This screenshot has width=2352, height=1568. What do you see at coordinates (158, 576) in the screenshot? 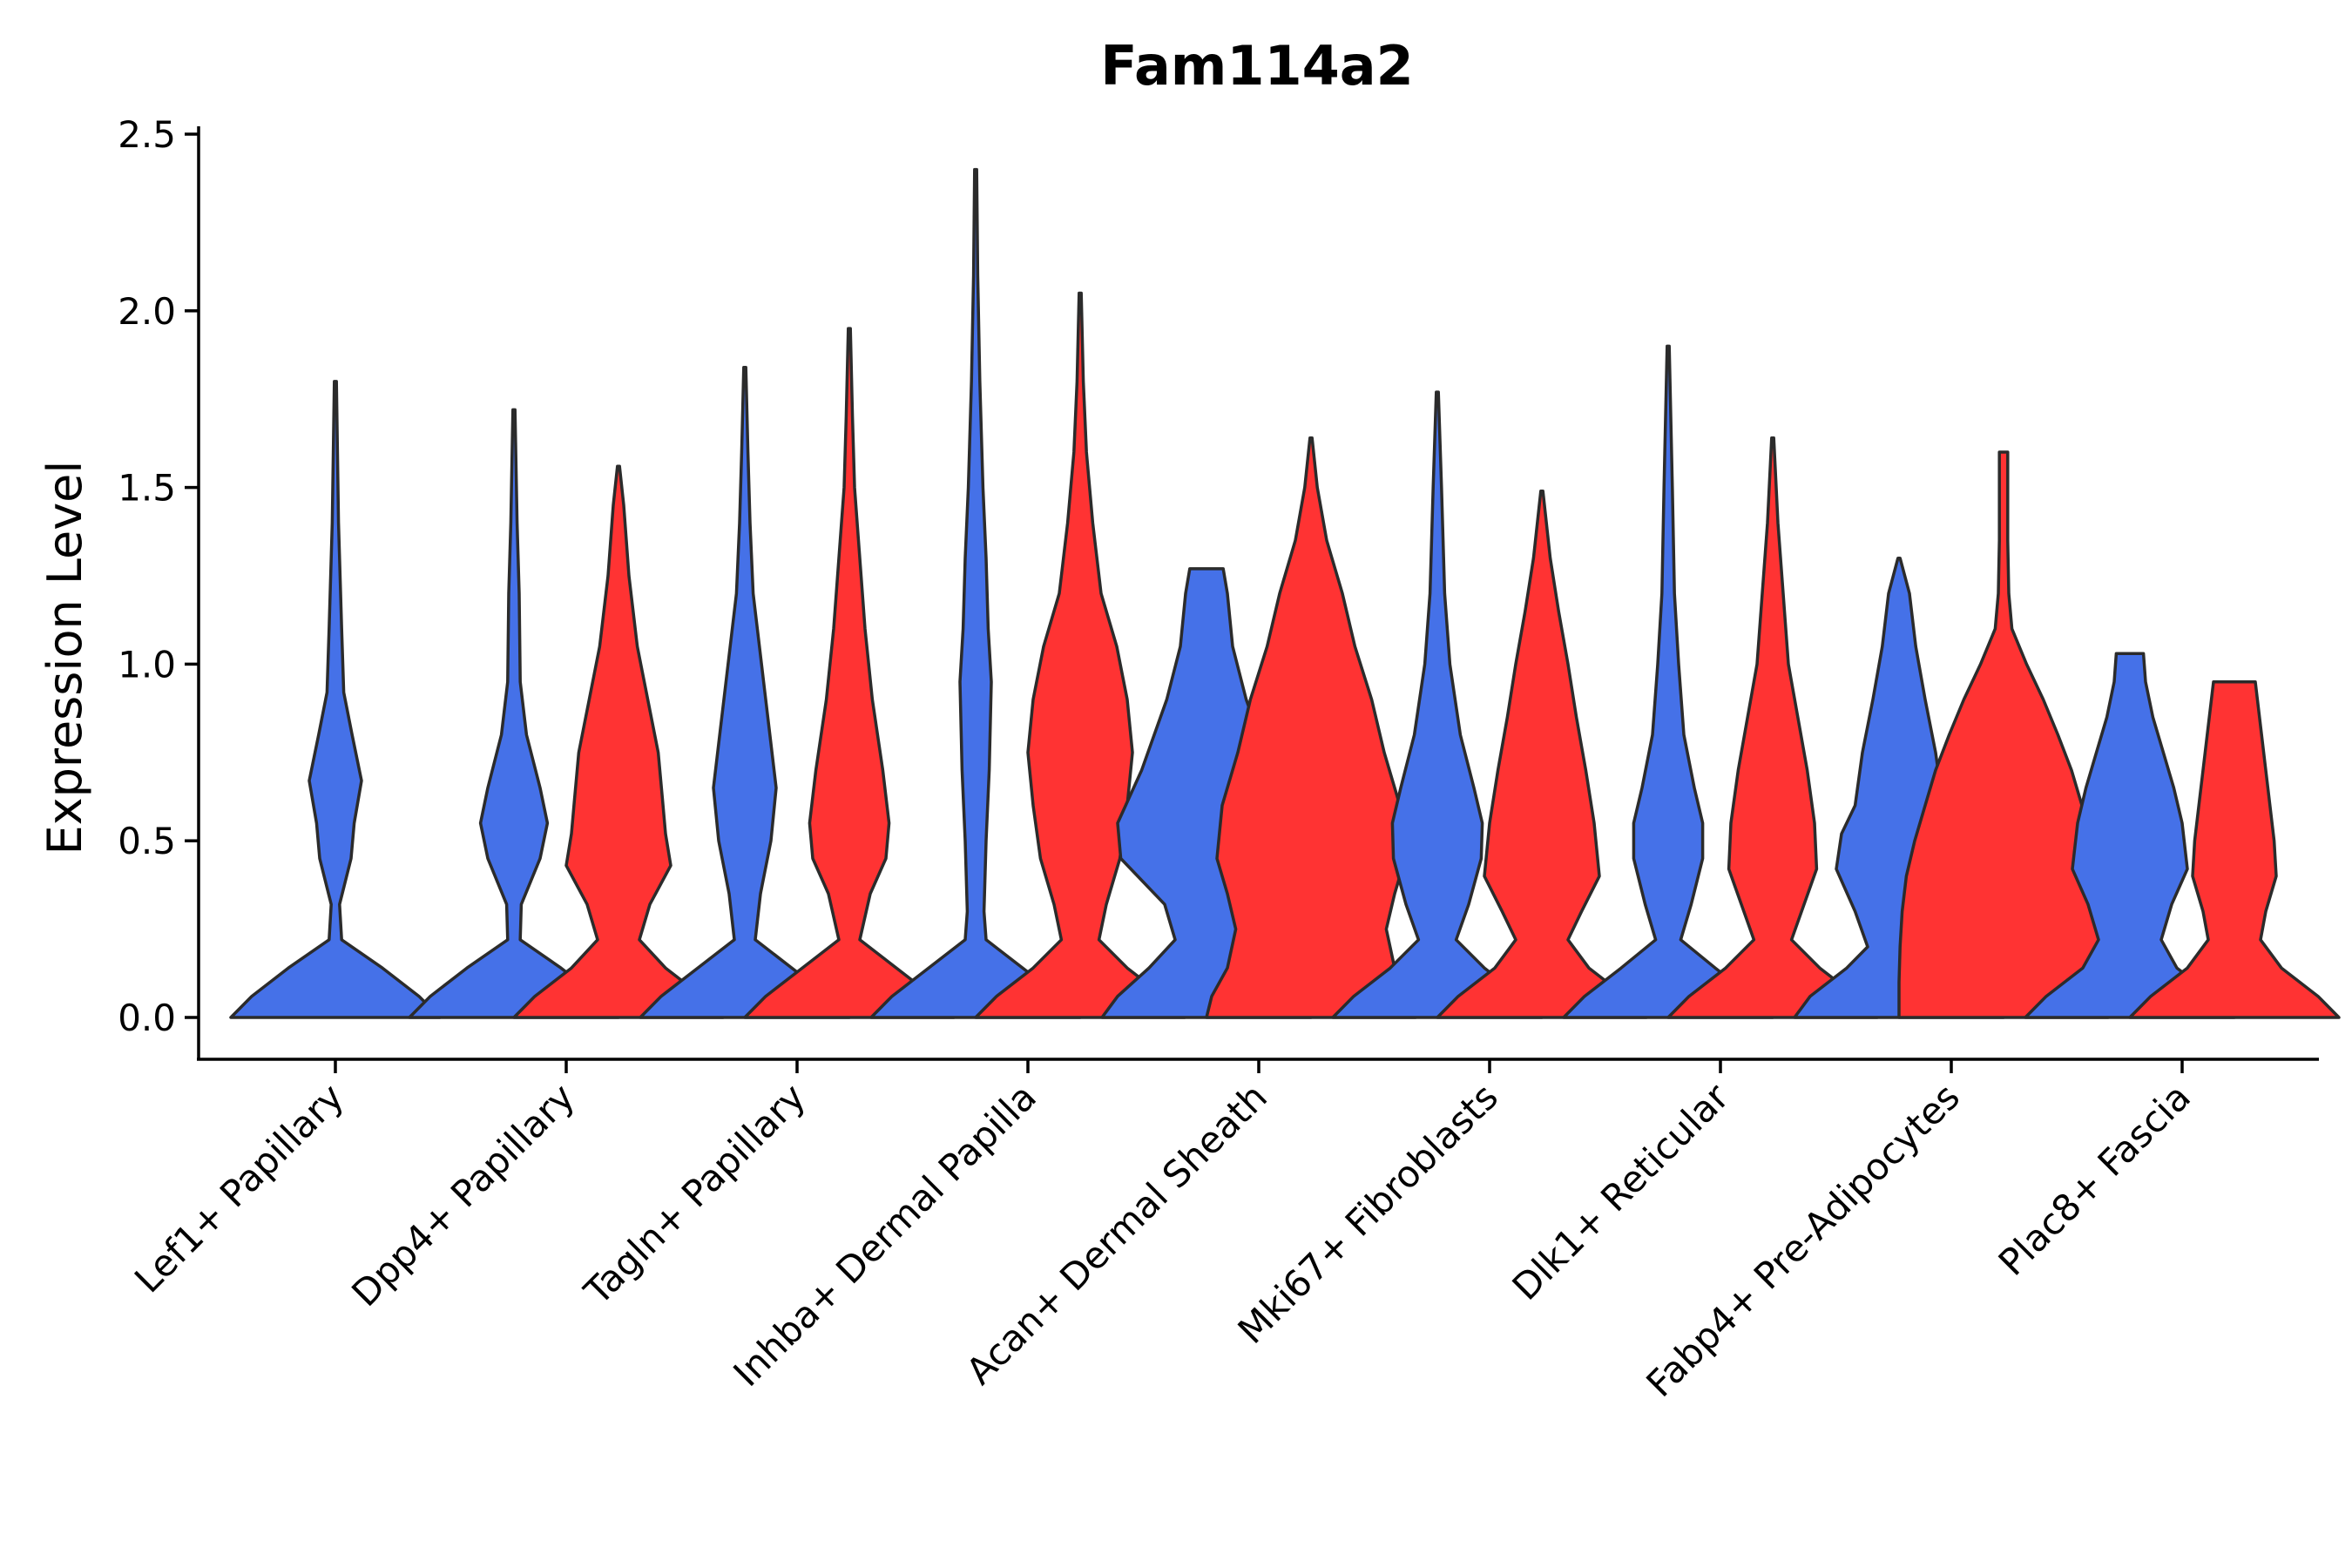
I see `y-axis-ticks: 0.0 0.5 1.0 1.5 2.0 2.5` at bounding box center [158, 576].